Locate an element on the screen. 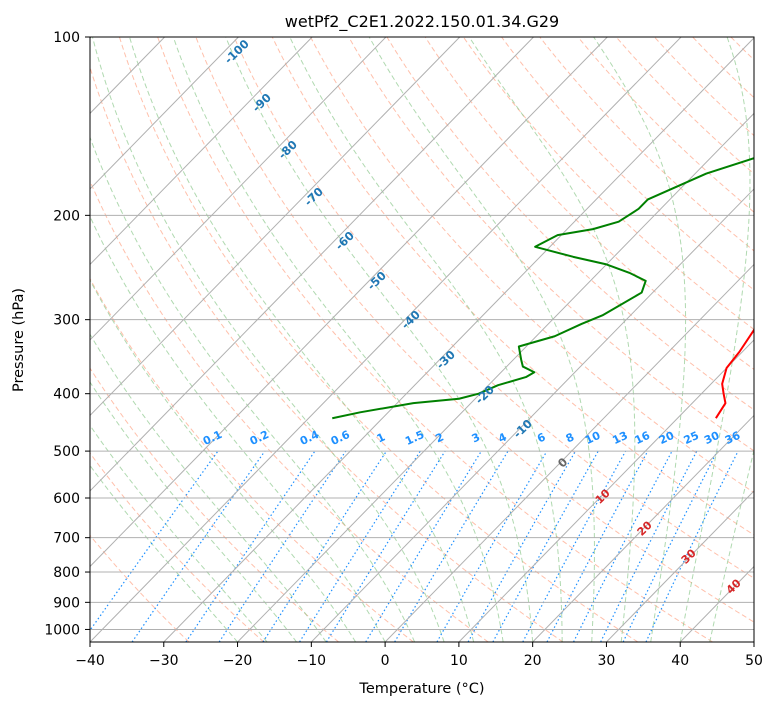  y-tick-label: 500 is located at coordinates (66, 452).